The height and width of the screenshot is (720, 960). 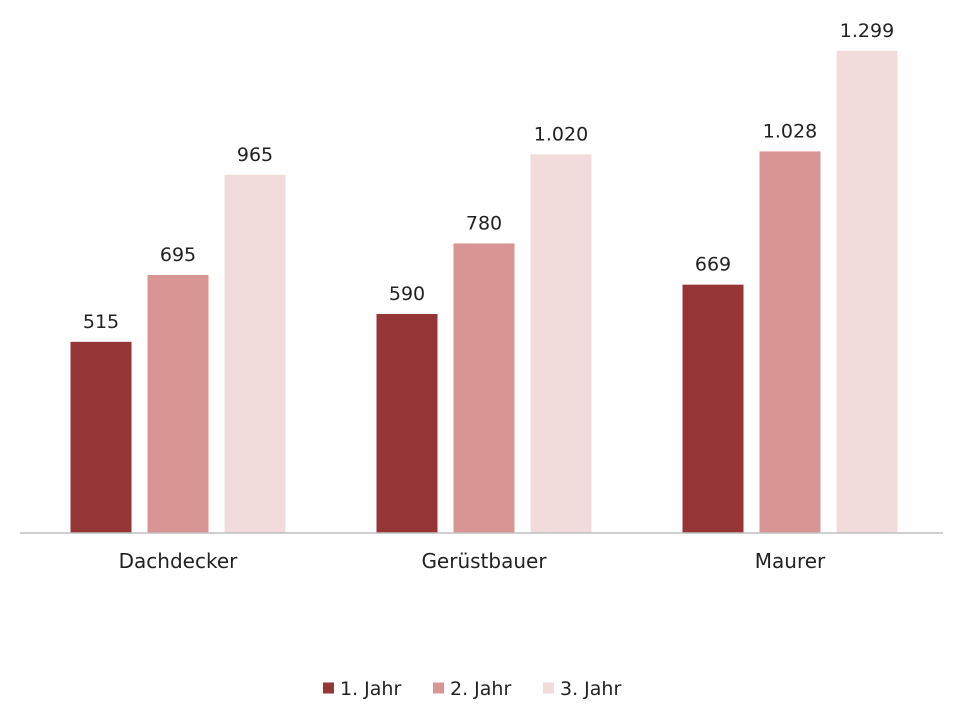 What do you see at coordinates (484, 561) in the screenshot?
I see `category-label-ger-stbauer: Gerüstbauer` at bounding box center [484, 561].